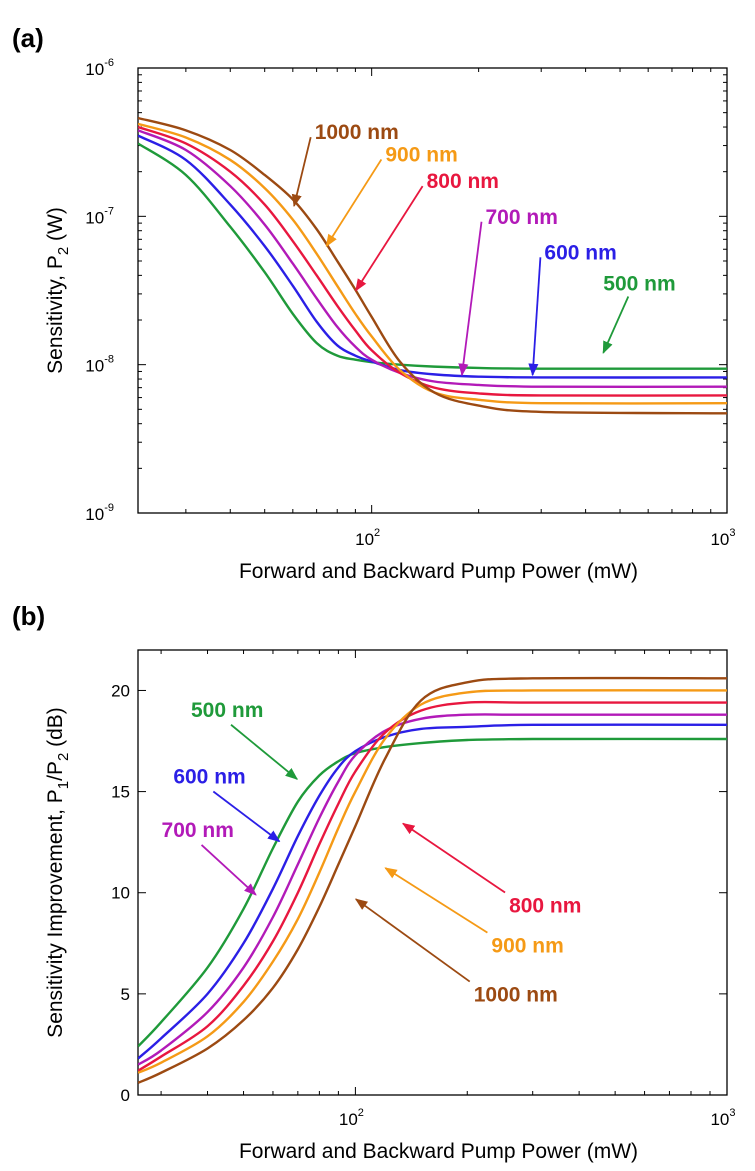  I want to click on y-tick-label: 0, so click(125, 1095).